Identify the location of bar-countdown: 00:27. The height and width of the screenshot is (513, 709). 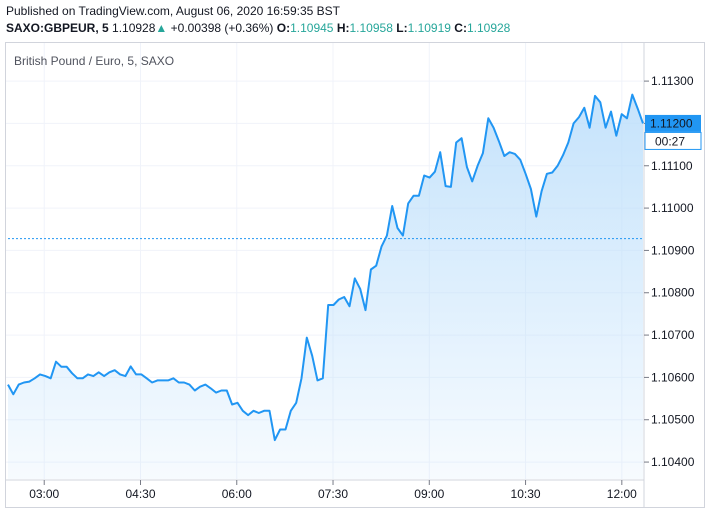
(670, 141).